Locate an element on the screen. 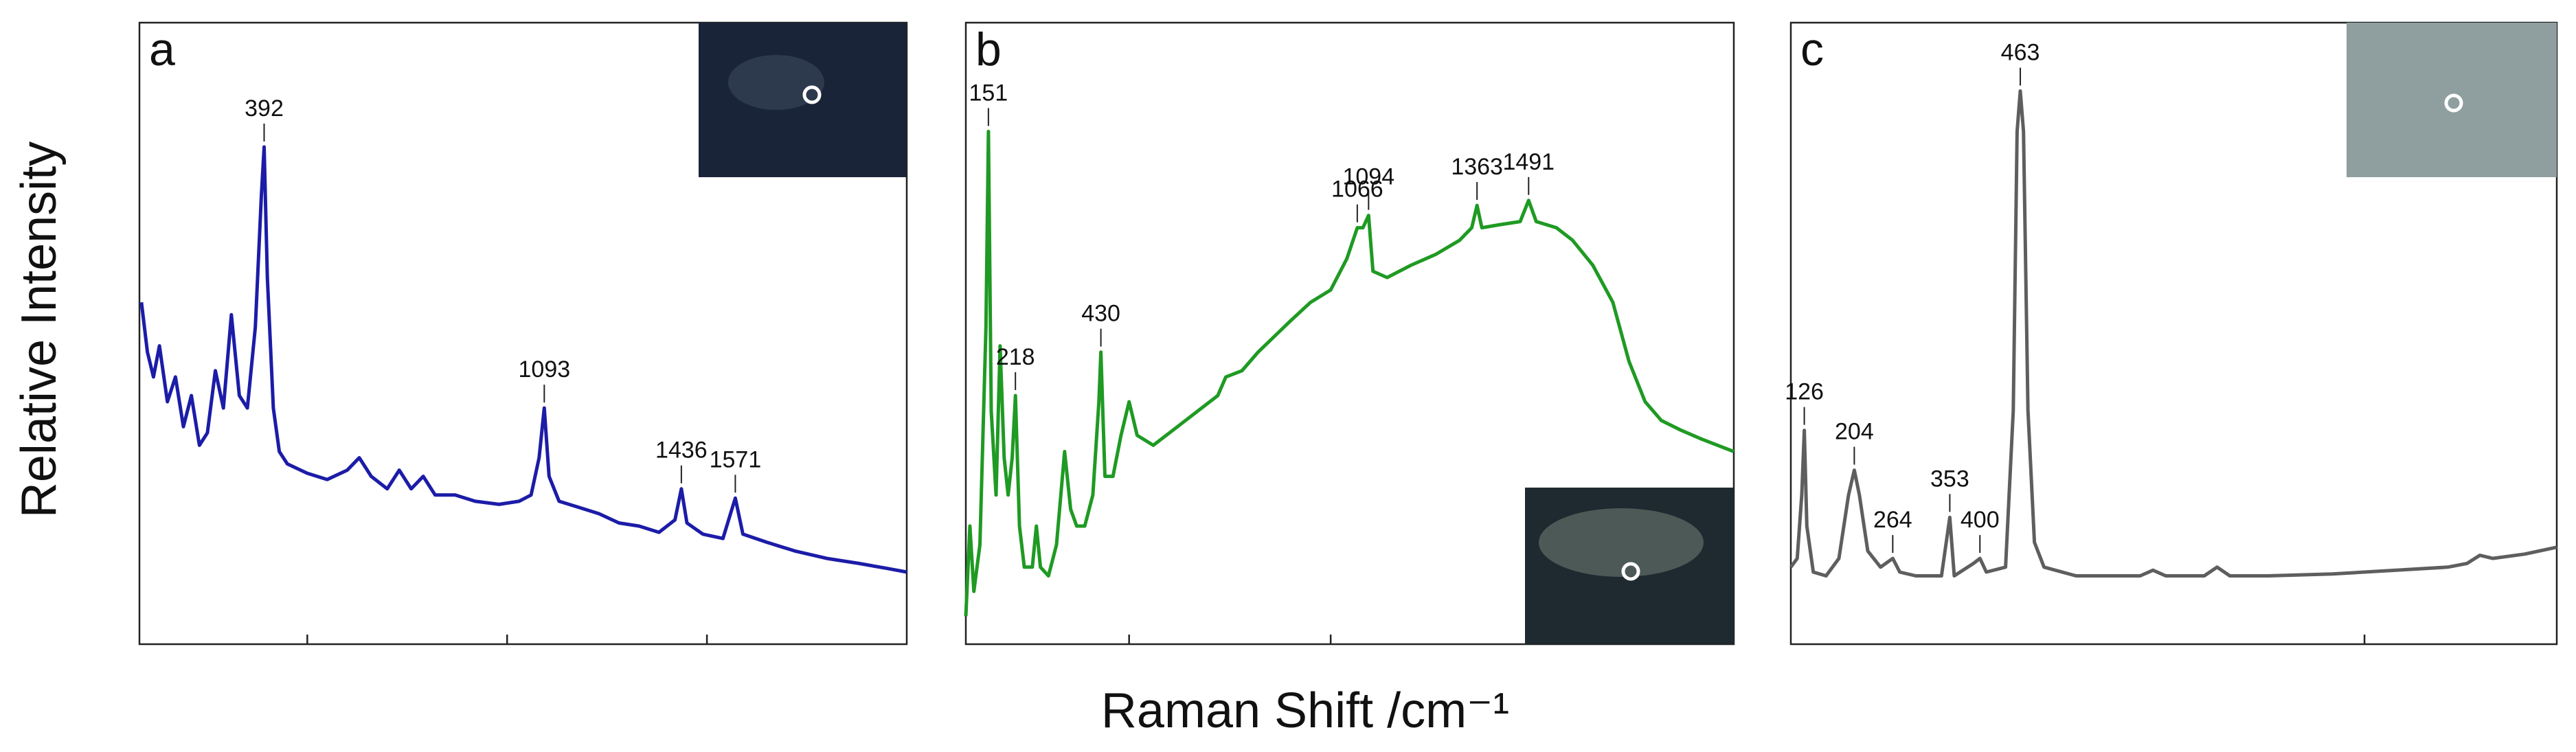 The width and height of the screenshot is (2576, 752). peak-label: 218 is located at coordinates (1015, 357).